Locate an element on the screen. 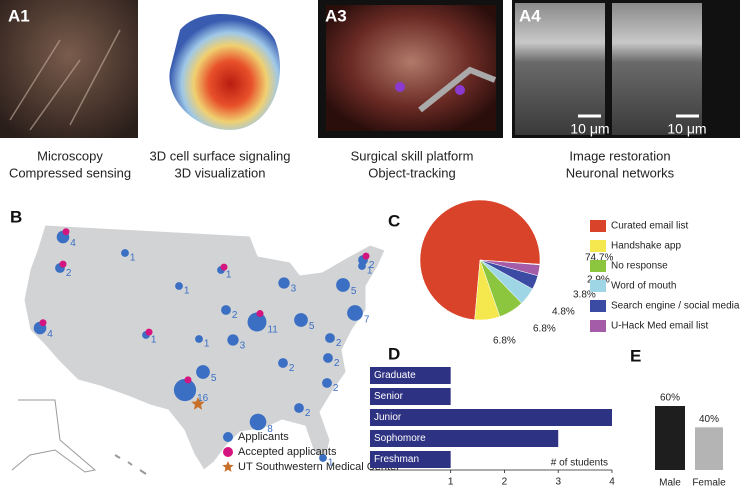 The height and width of the screenshot is (489, 740). legend-label: UT Southwestern Medical Center is located at coordinates (319, 467).